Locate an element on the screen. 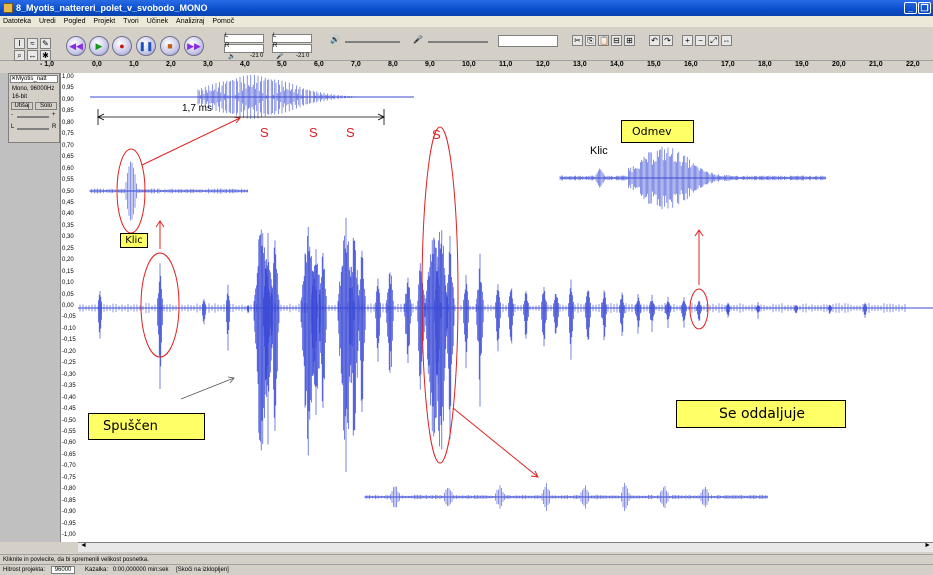 This screenshot has width=933, height=575. amplitude-tick: 0,00 is located at coordinates (68, 306).